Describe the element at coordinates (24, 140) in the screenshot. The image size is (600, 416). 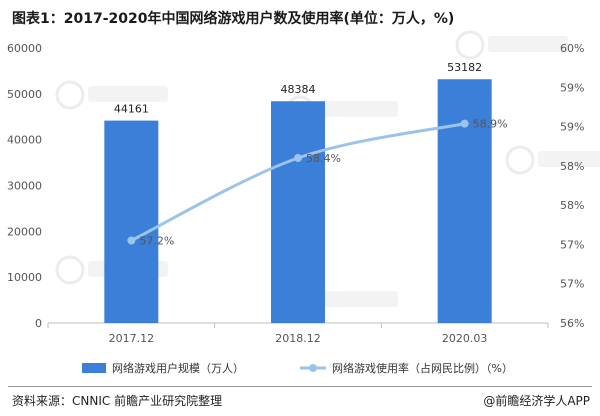
I see `left-axis-tick-label: 40000` at that location.